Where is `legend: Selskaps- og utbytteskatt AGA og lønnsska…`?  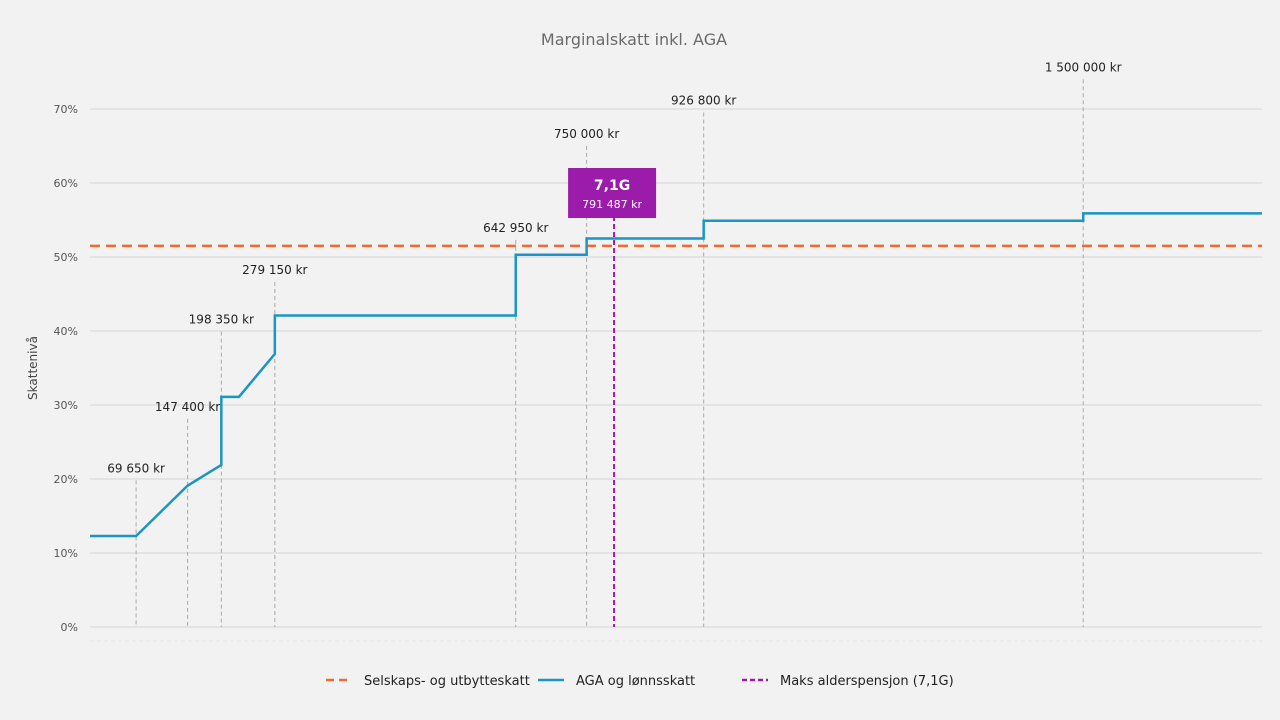
legend: Selskaps- og utbytteskatt AGA og lønnsska… is located at coordinates (640, 681).